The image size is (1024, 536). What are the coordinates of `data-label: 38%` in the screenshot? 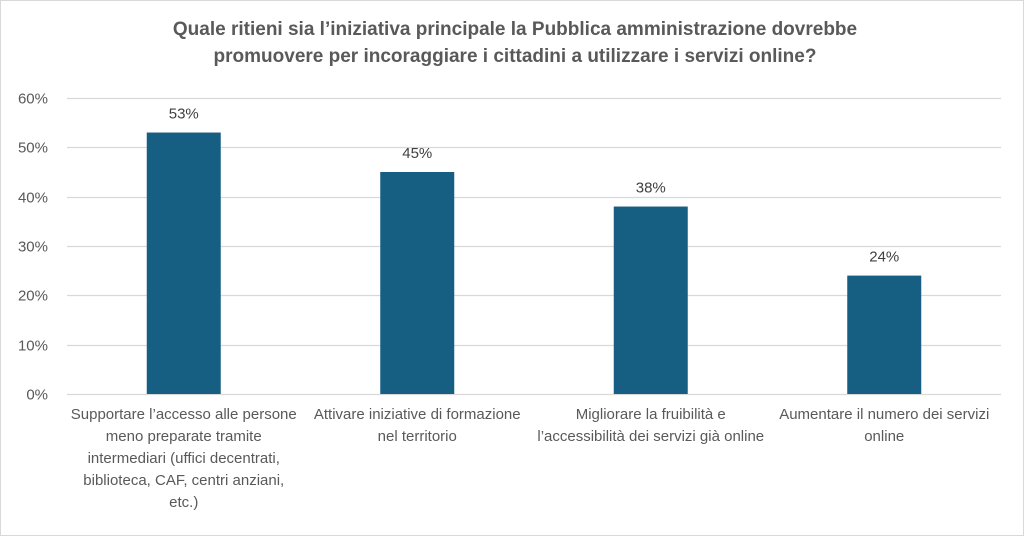 It's located at (651, 188).